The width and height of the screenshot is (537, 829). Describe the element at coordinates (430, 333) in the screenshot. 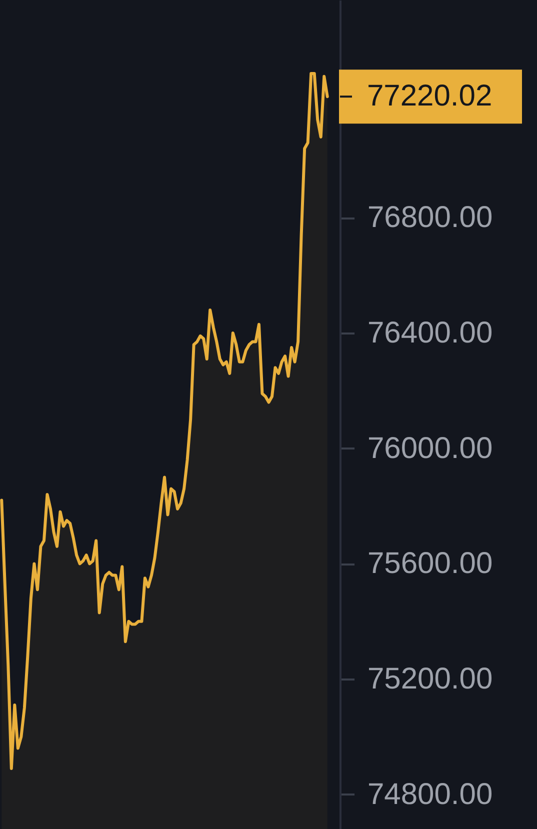

I see `y-tick-label: 76400.00` at that location.